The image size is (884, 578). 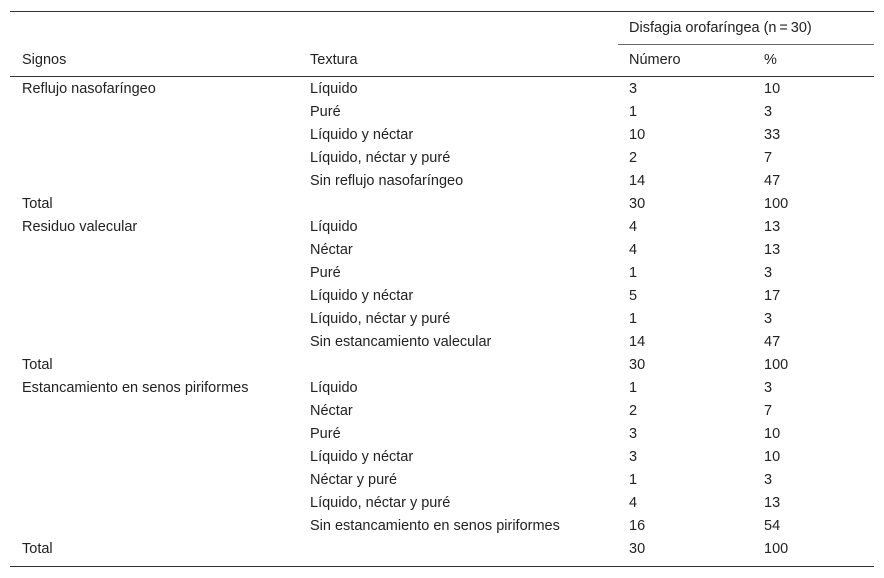 I want to click on signo-cell: Reflujo nasofaríngeo, so click(x=89, y=89).